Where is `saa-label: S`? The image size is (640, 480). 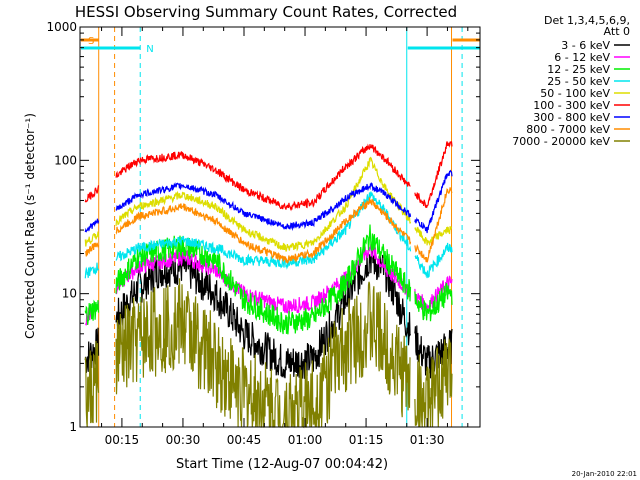 saa-label: S is located at coordinates (91, 41).